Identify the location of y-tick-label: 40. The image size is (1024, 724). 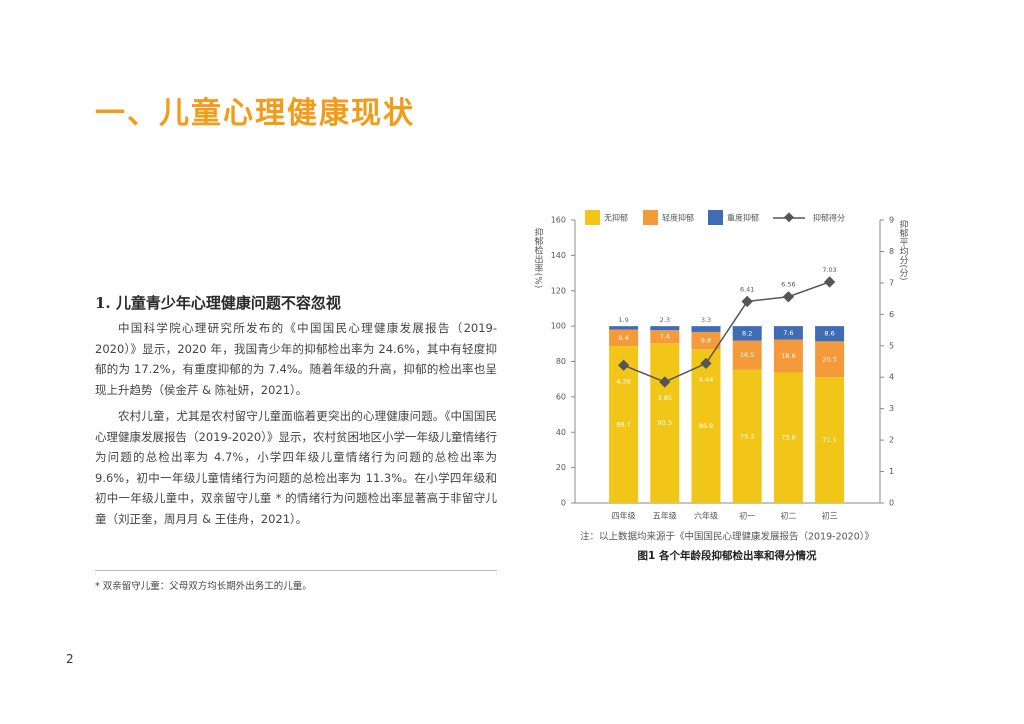
(561, 432).